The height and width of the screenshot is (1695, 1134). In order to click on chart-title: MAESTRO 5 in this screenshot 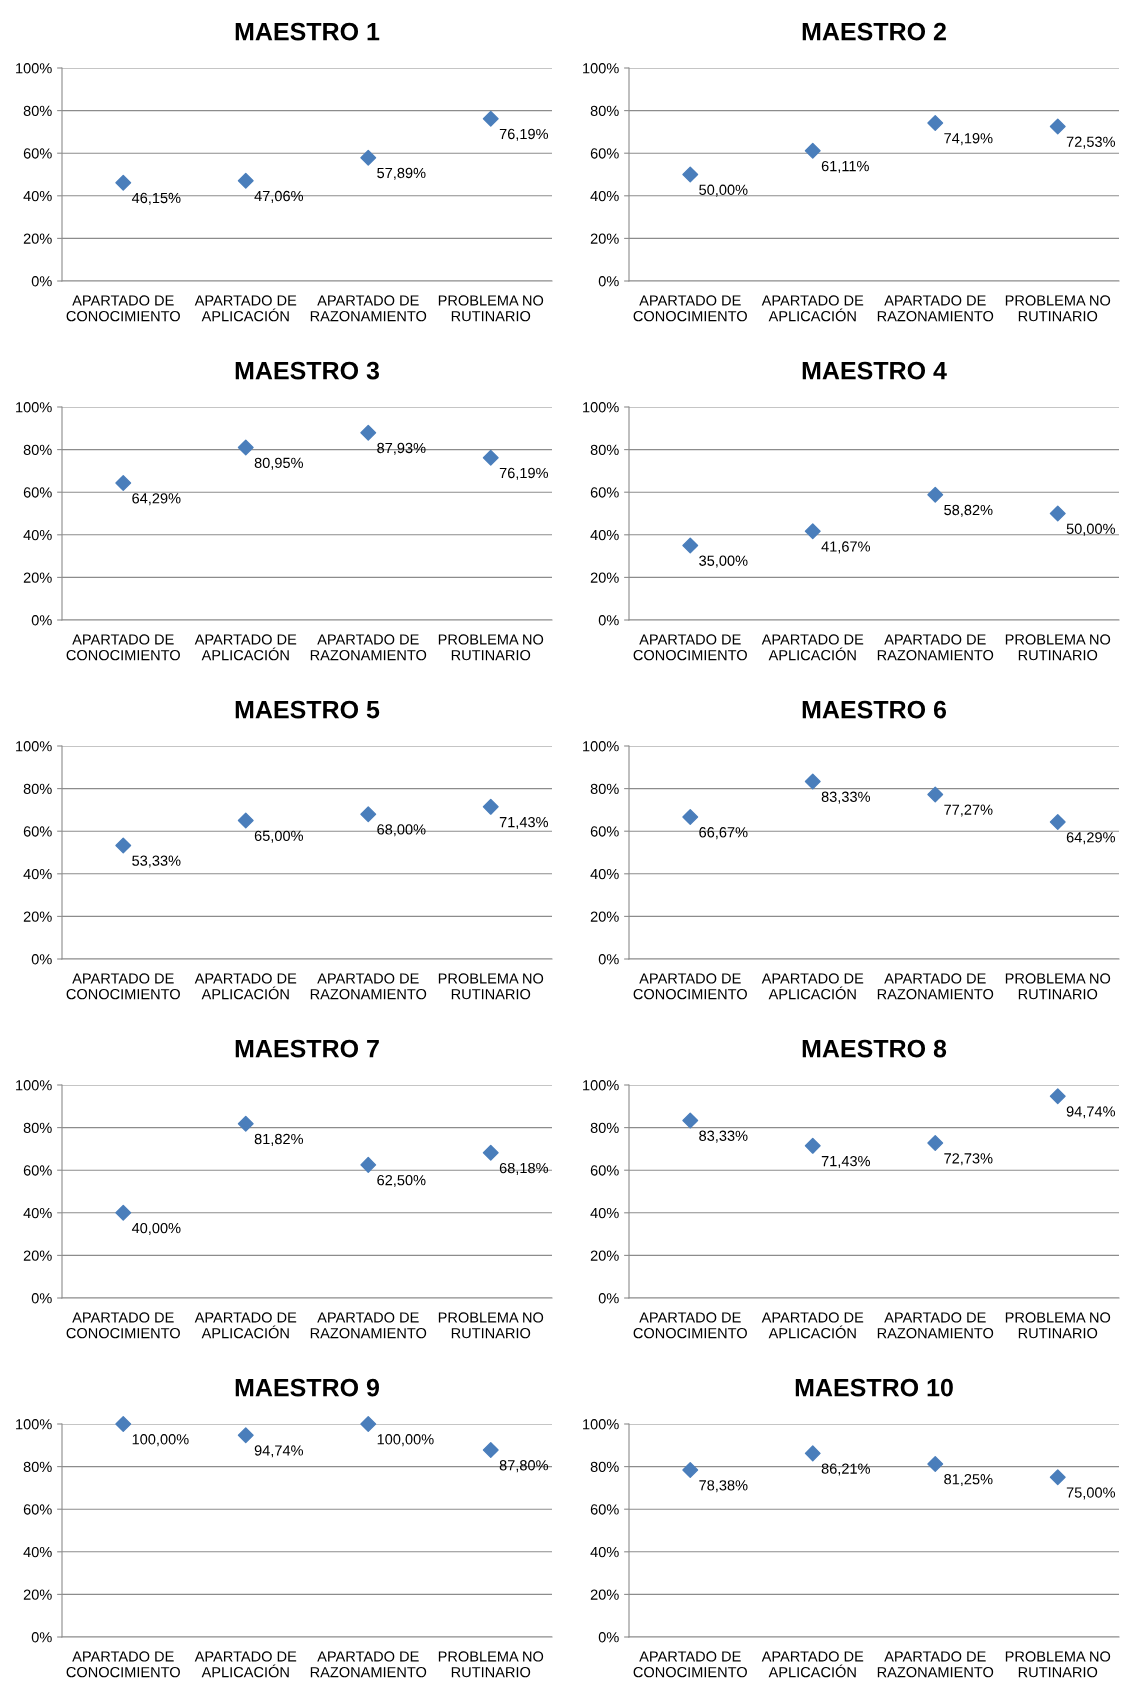, I will do `click(307, 709)`.